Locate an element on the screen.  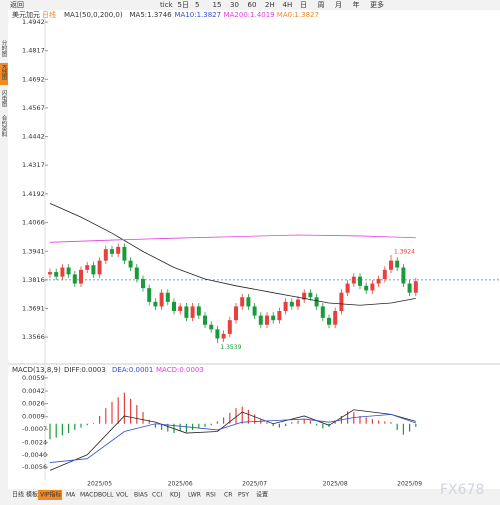
bottom-tab-active is located at coordinates (50, 495).